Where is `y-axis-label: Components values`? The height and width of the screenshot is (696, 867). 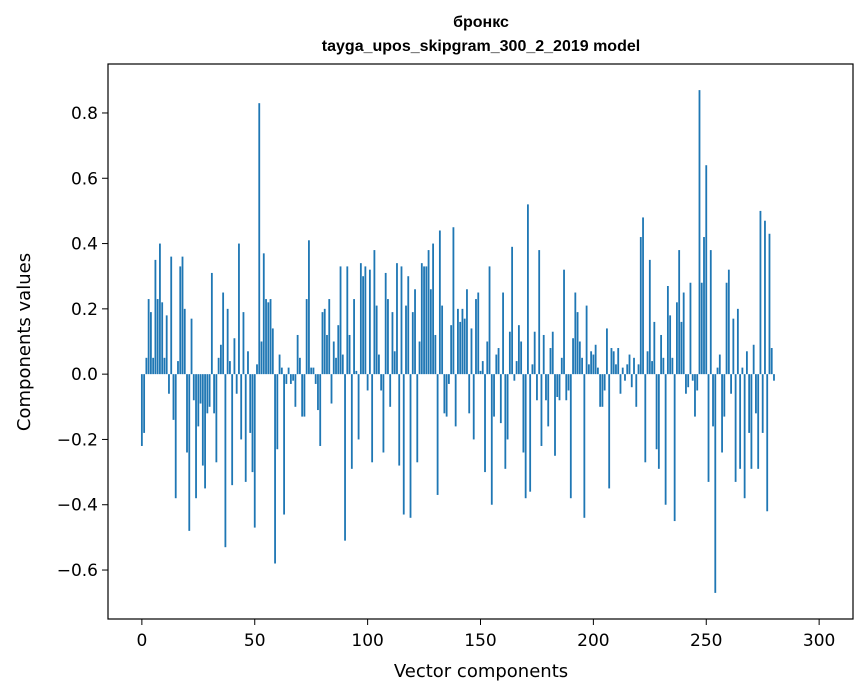
y-axis-label: Components values is located at coordinates (24, 342).